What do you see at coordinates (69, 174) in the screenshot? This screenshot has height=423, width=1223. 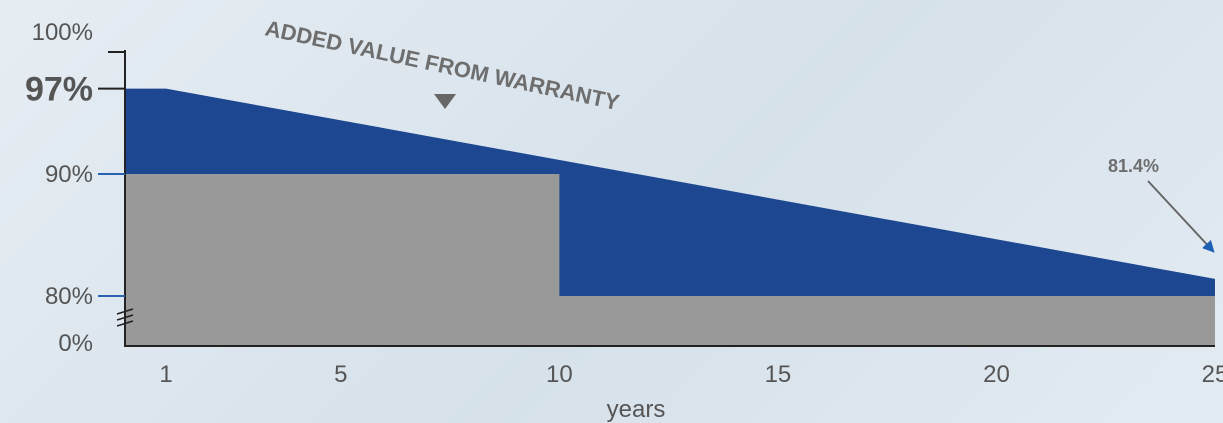 I see `y-tick-label-90: 90%` at bounding box center [69, 174].